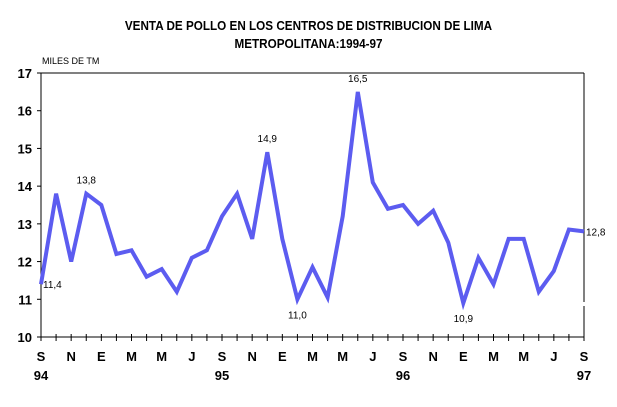 This screenshot has height=407, width=617. What do you see at coordinates (222, 375) in the screenshot?
I see `x-tick-year-label: 95` at bounding box center [222, 375].